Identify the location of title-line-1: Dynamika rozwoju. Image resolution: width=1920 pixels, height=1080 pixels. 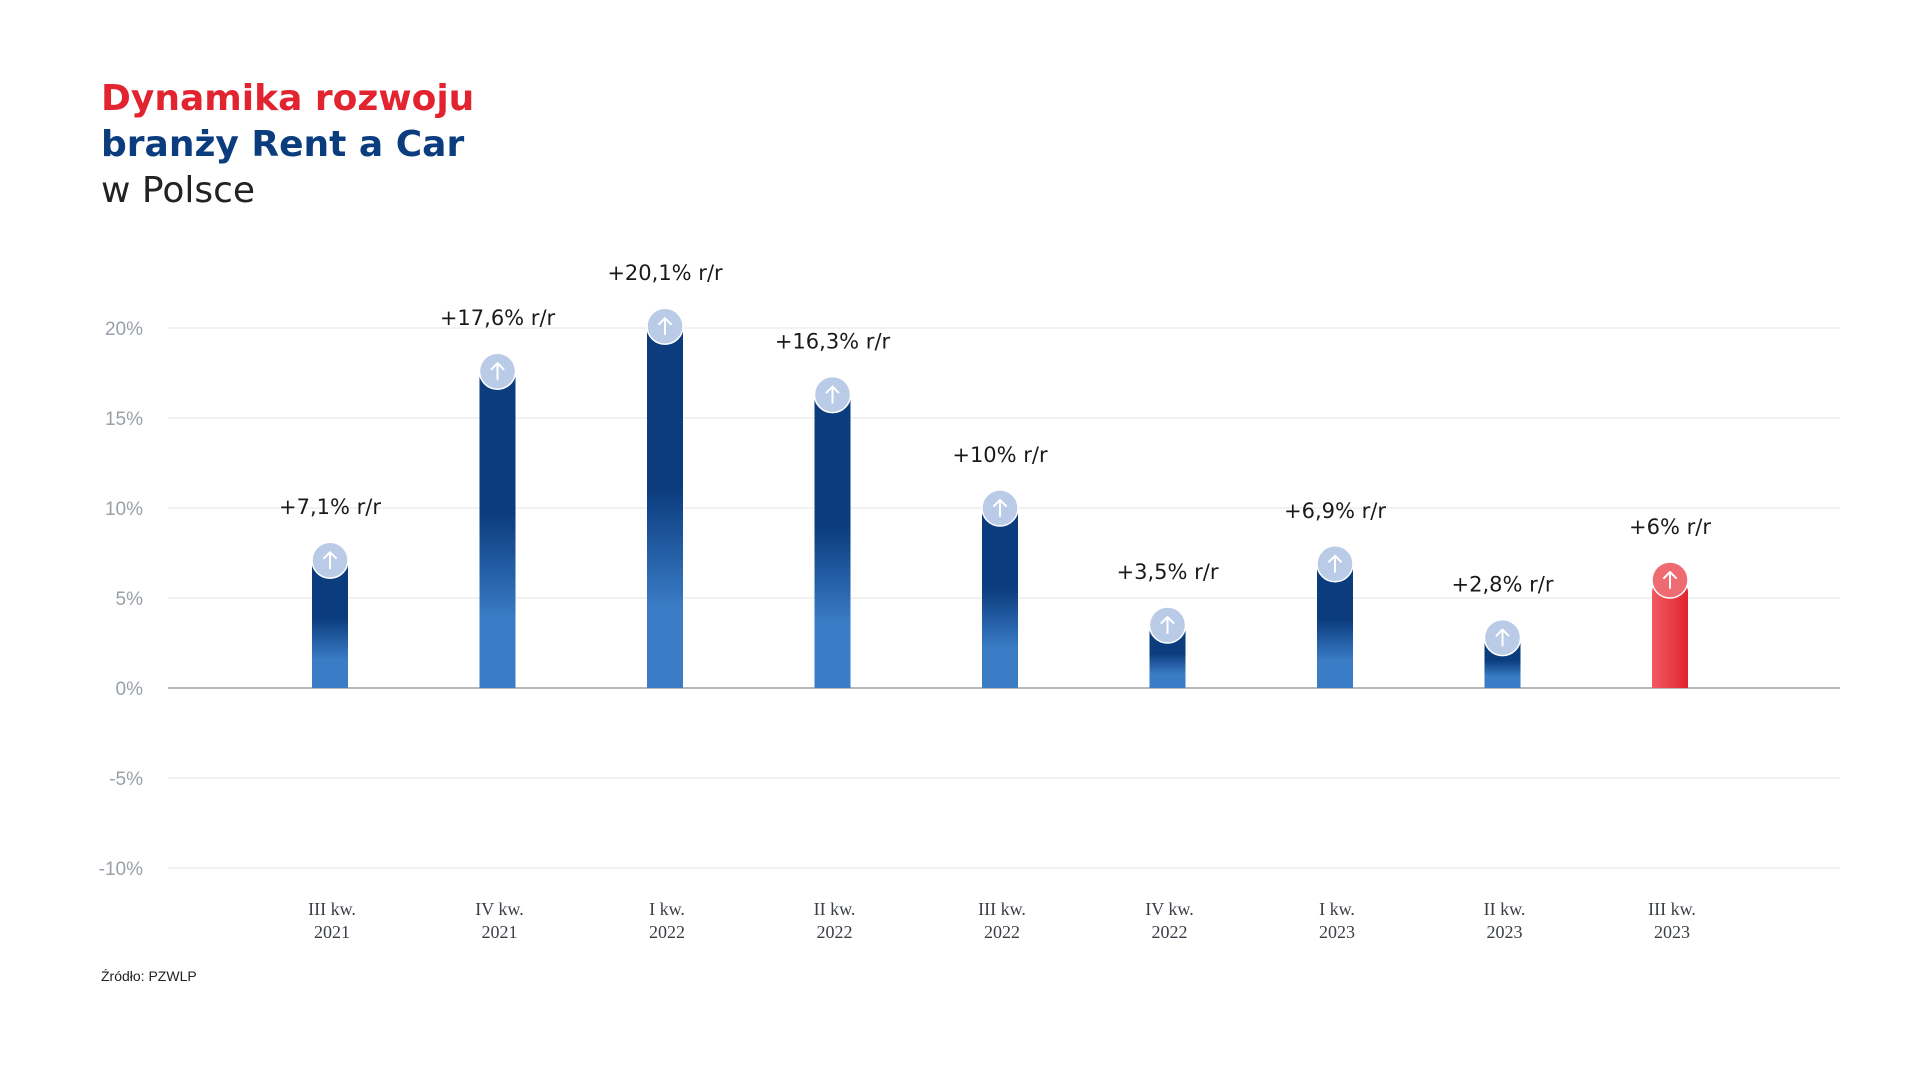
(288, 98).